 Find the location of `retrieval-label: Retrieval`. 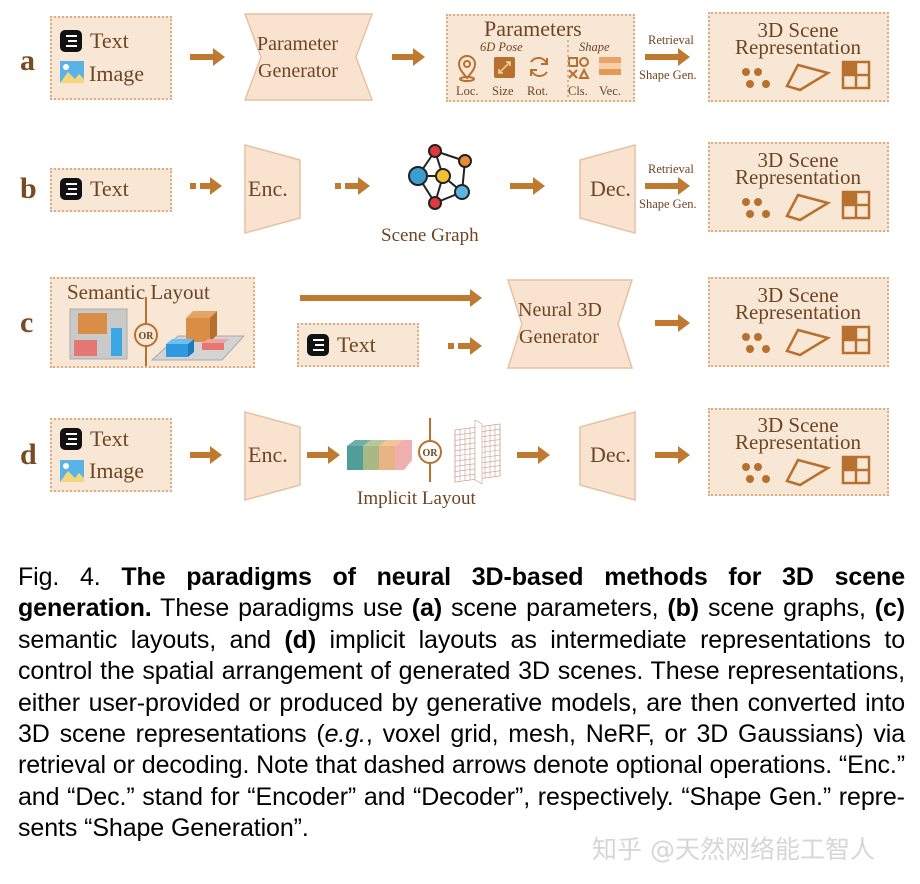

retrieval-label: Retrieval is located at coordinates (671, 40).